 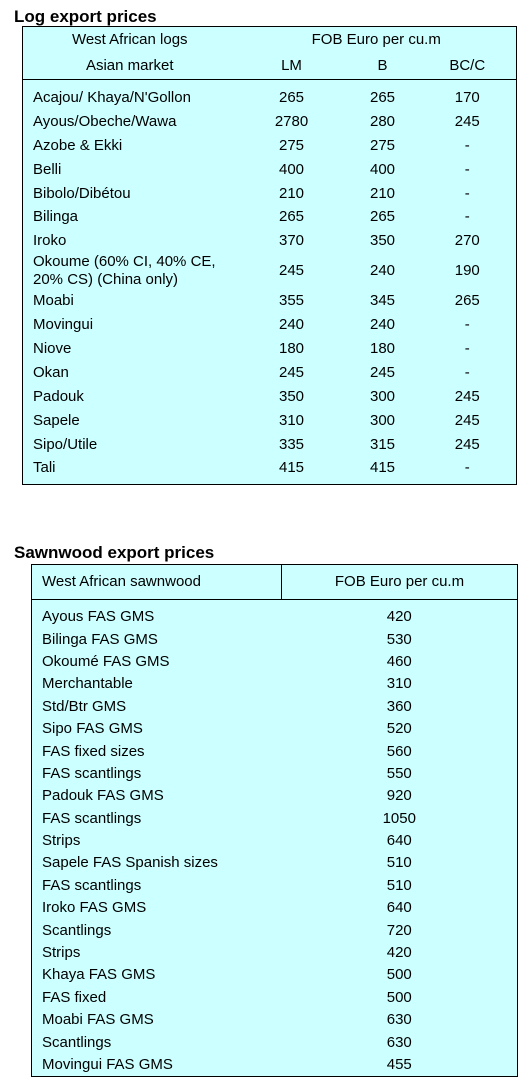 What do you see at coordinates (291, 325) in the screenshot?
I see `log-price-lm: 240` at bounding box center [291, 325].